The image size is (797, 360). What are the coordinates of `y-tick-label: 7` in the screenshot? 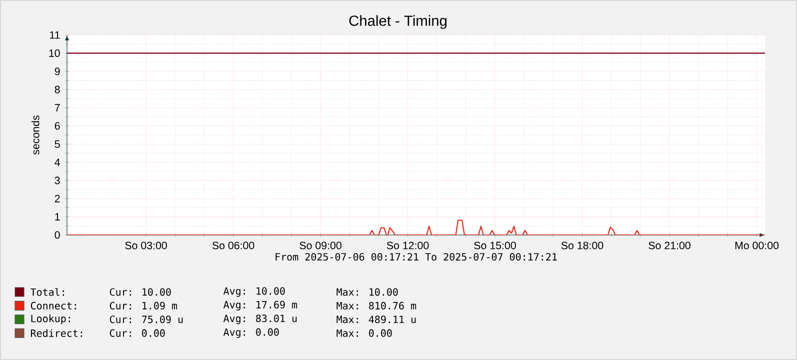 It's located at (57, 108).